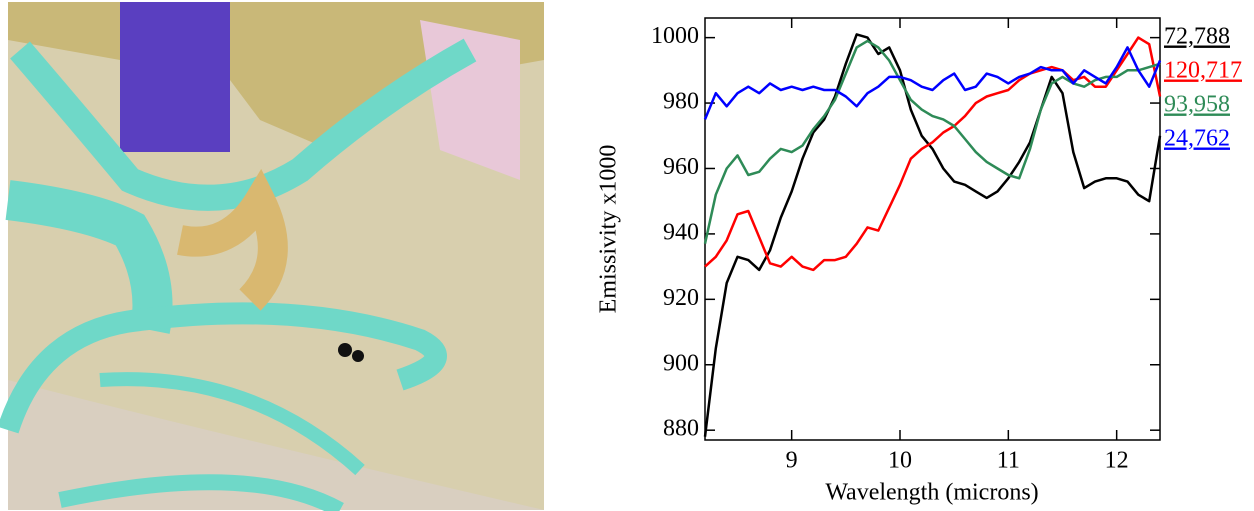 Image resolution: width=1254 pixels, height=511 pixels. What do you see at coordinates (681, 232) in the screenshot?
I see `y-tick-label: 940` at bounding box center [681, 232].